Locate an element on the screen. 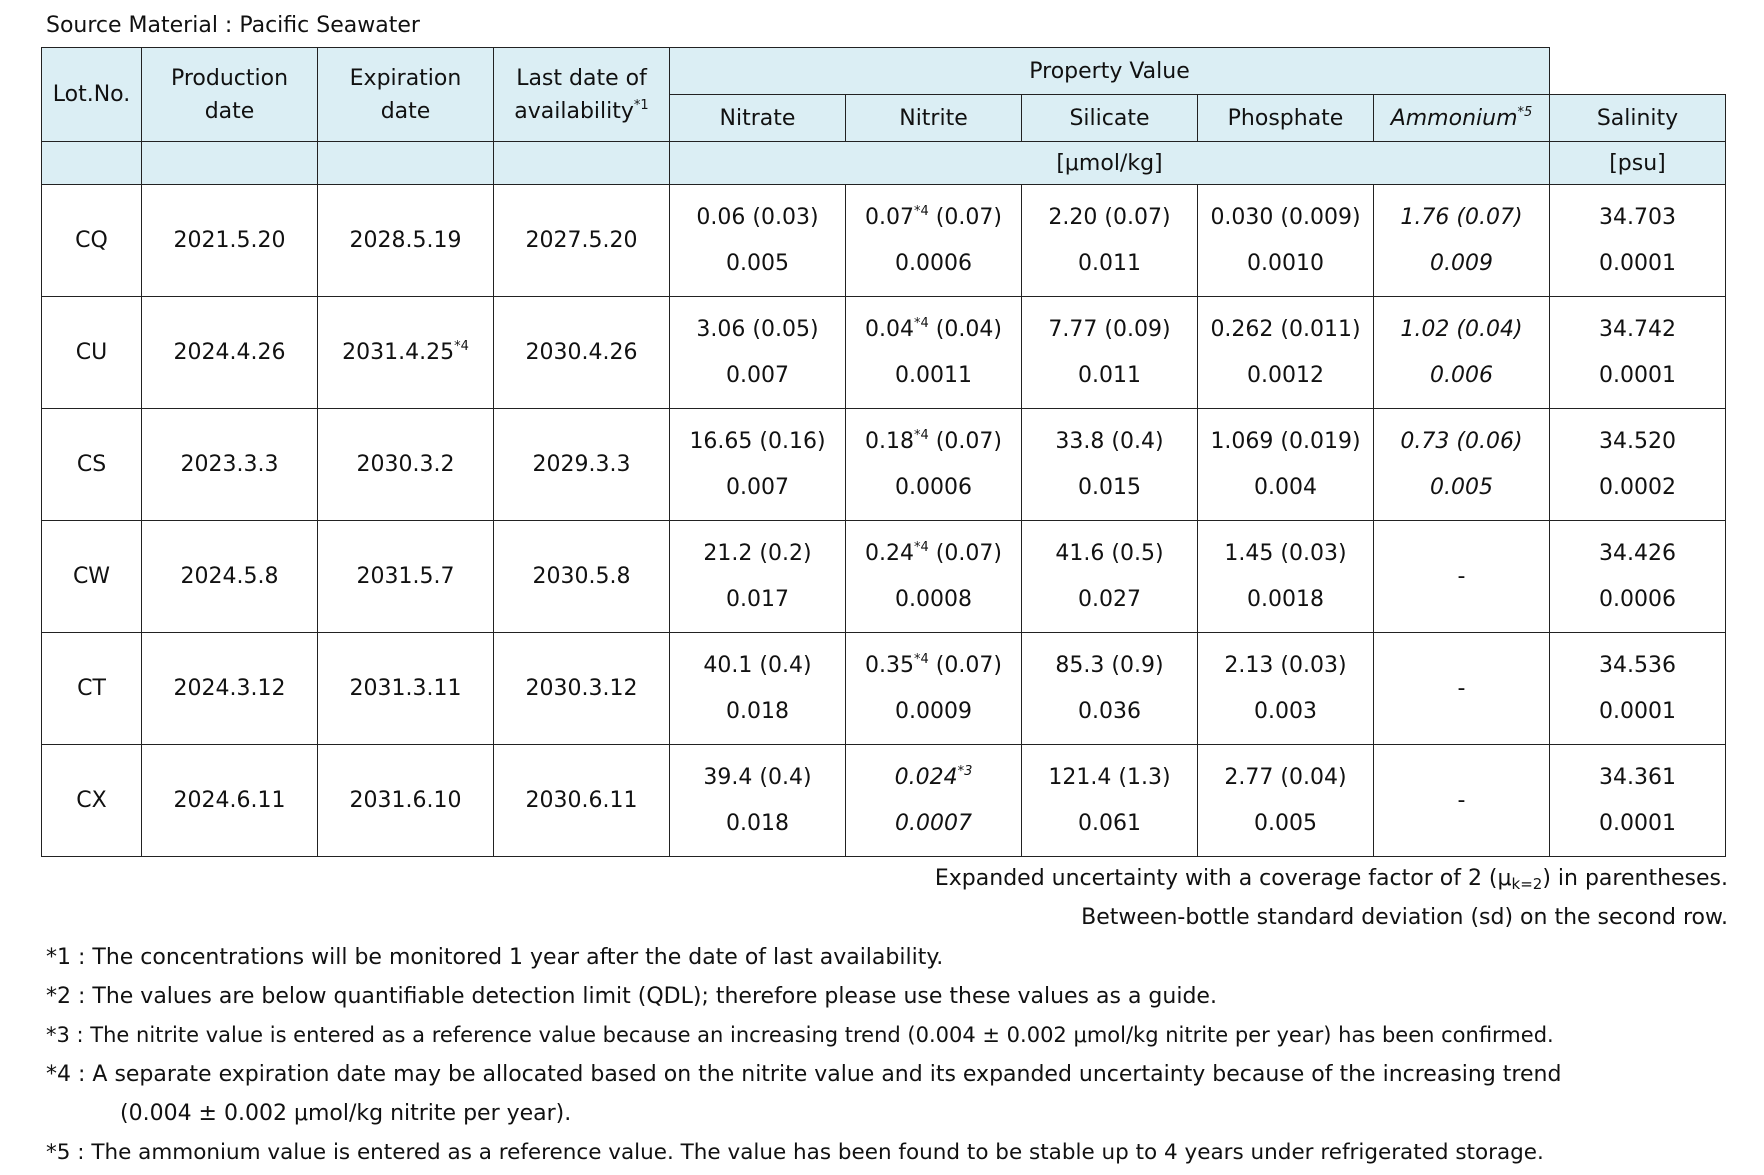  nitrate-cell: 0.06 (0.03) 0.005 is located at coordinates (757, 240).